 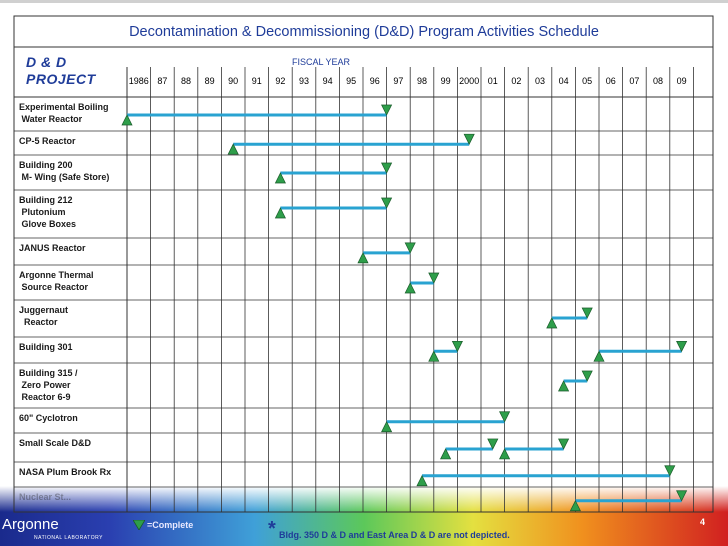 What do you see at coordinates (48, 385) in the screenshot?
I see `project-row-label: Building 315 / Zero Power Reactor 6-9` at bounding box center [48, 385].